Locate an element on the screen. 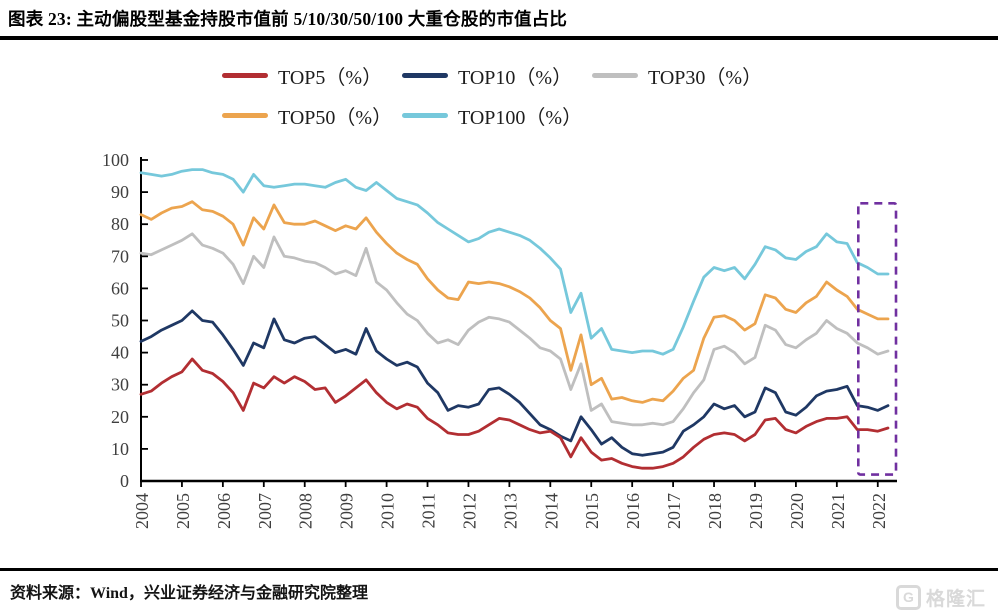 The image size is (998, 614). legend-item-top5: TOP5（%） is located at coordinates (302, 76).